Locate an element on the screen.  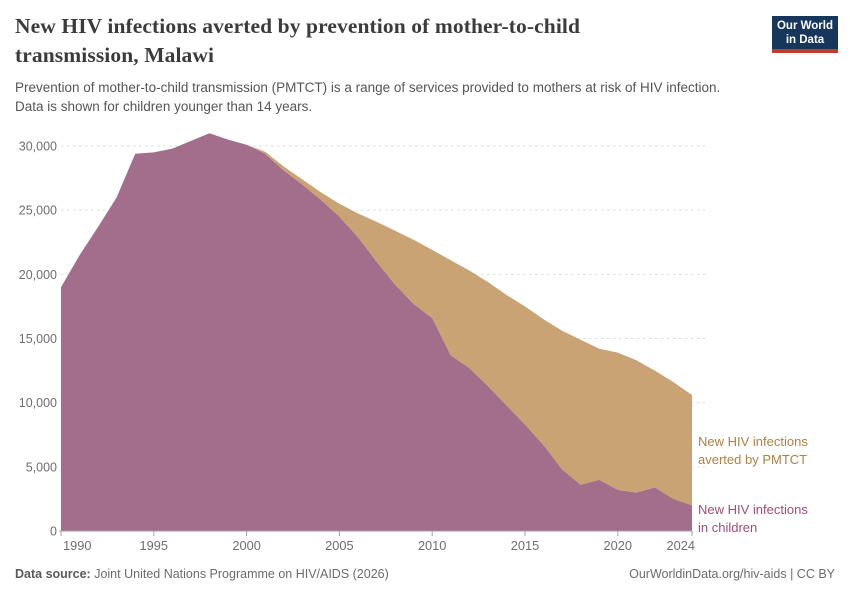
x-axis-tick-label: 2024 is located at coordinates (681, 545).